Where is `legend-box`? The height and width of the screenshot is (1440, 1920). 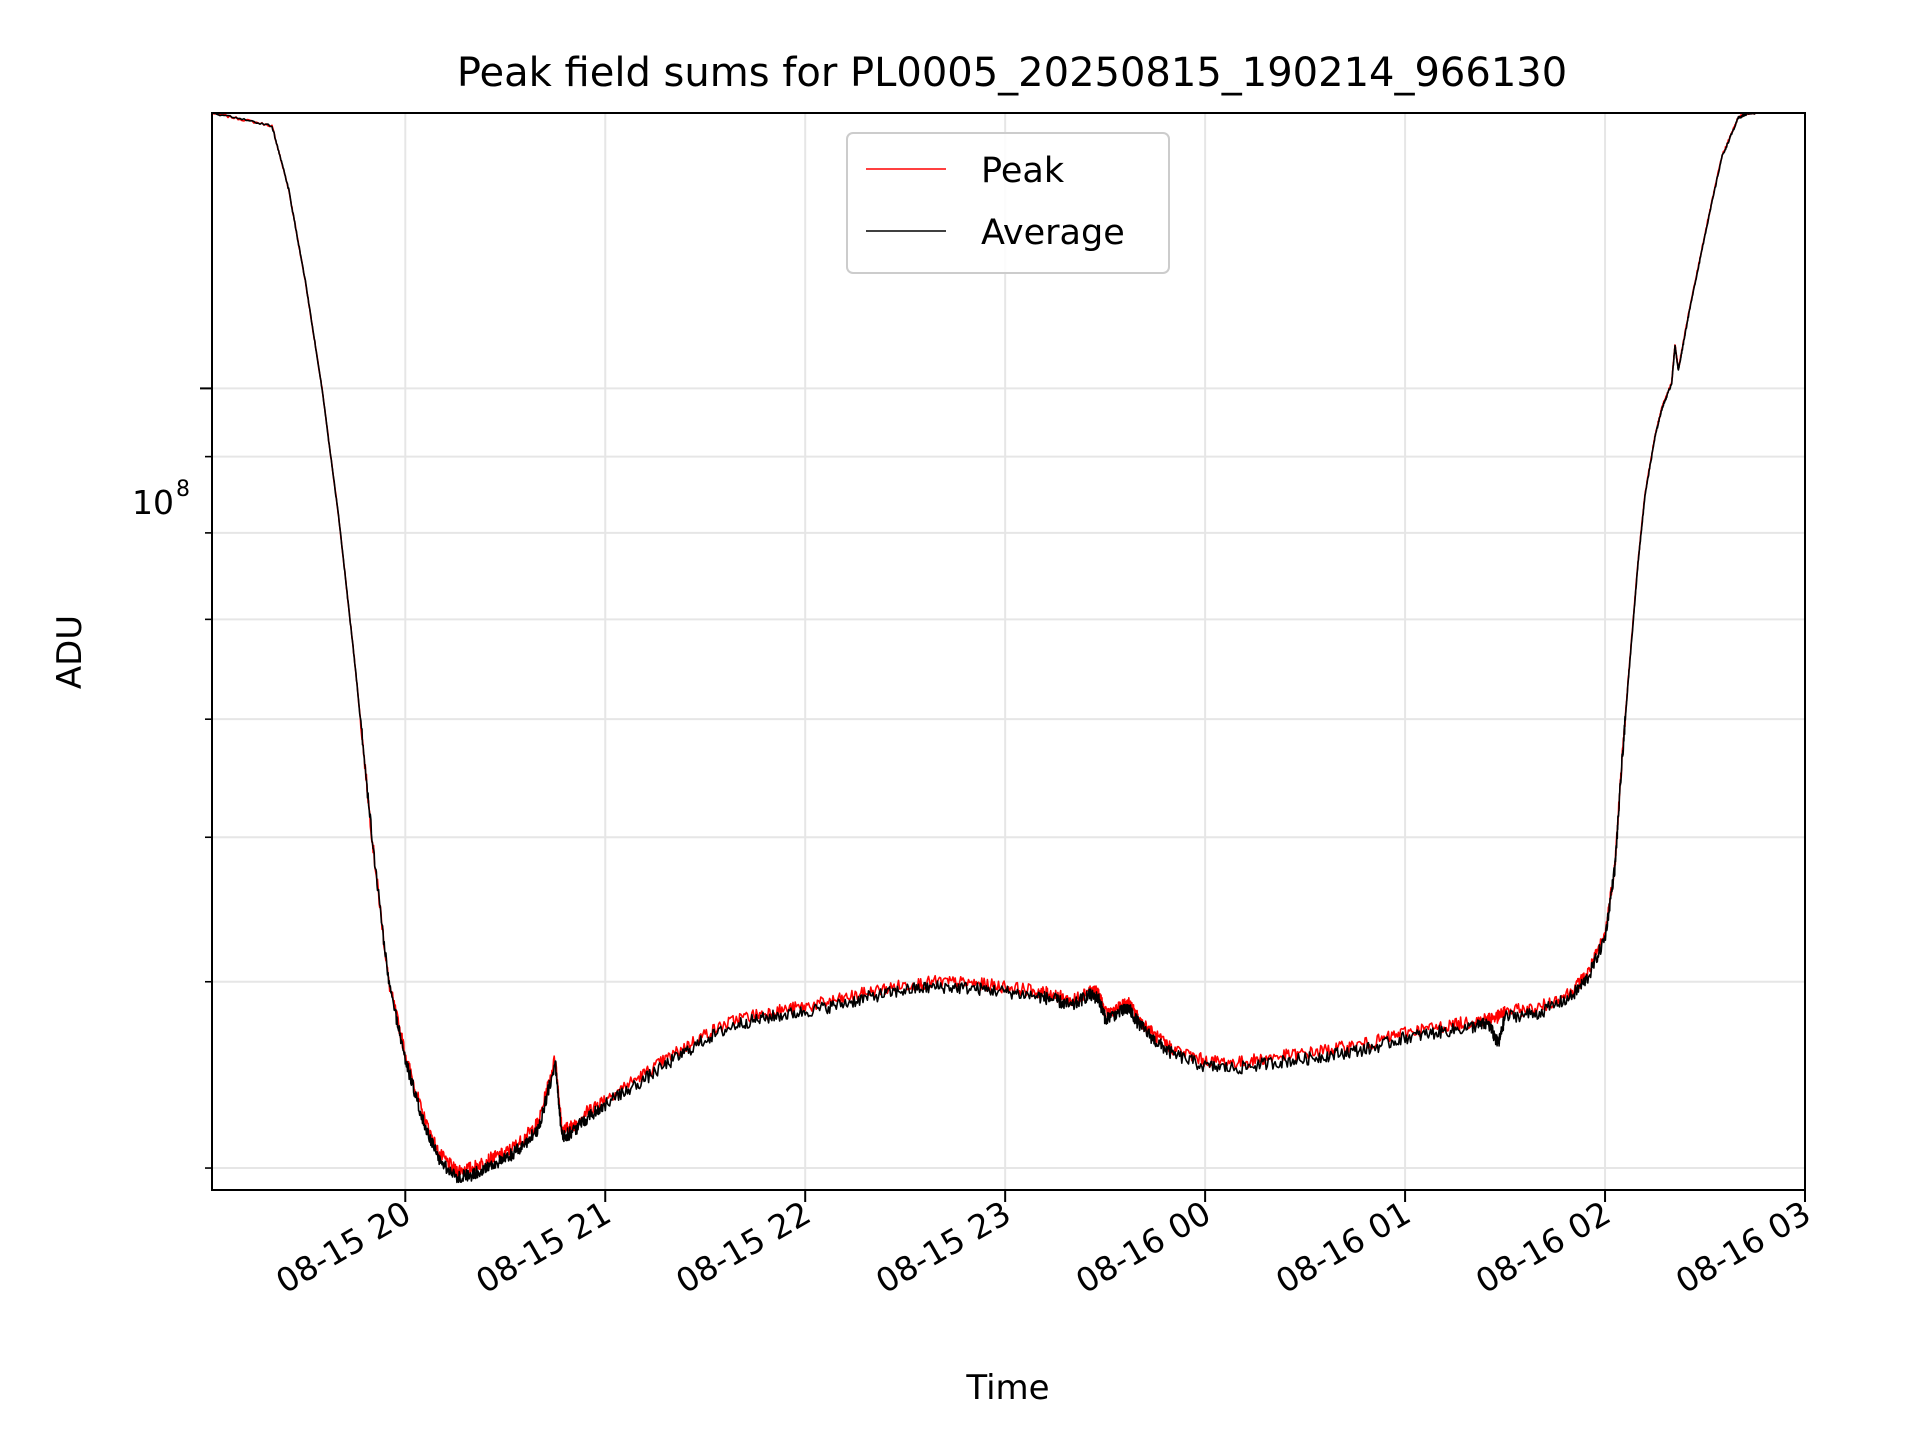
legend-box is located at coordinates (1008, 203).